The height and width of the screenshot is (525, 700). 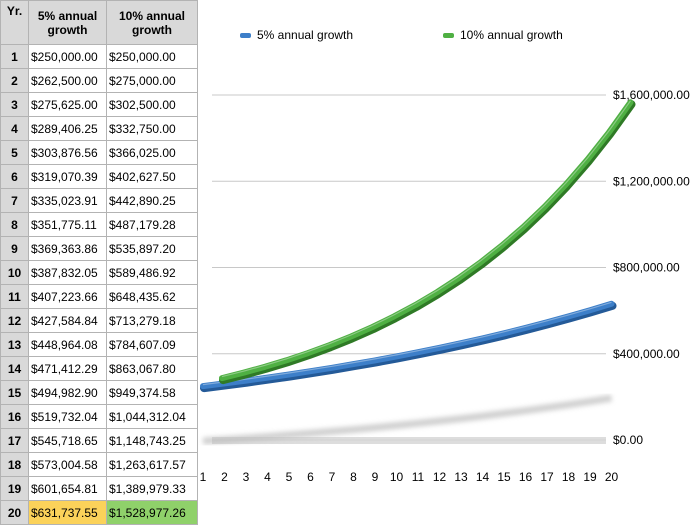 What do you see at coordinates (397, 477) in the screenshot?
I see `x-tick-label: 10` at bounding box center [397, 477].